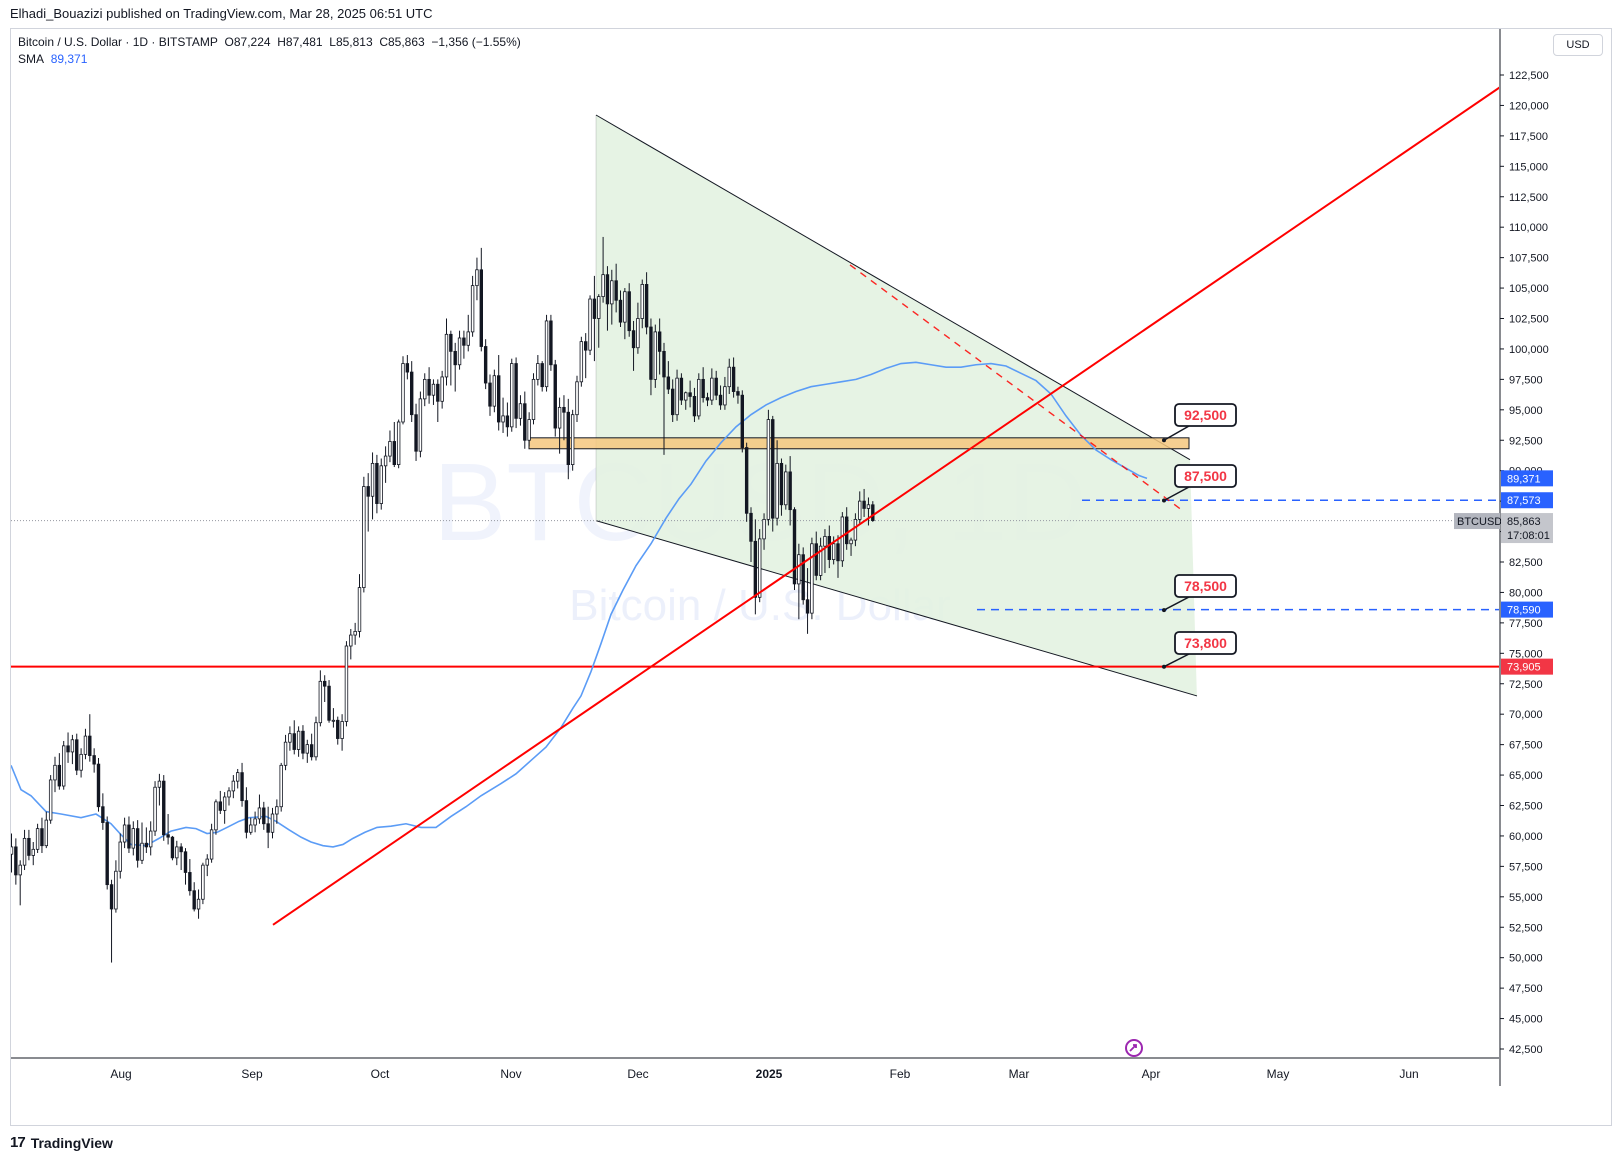 This screenshot has height=1158, width=1620. What do you see at coordinates (1016, 388) in the screenshot?
I see `descending-dashed-line` at bounding box center [1016, 388].